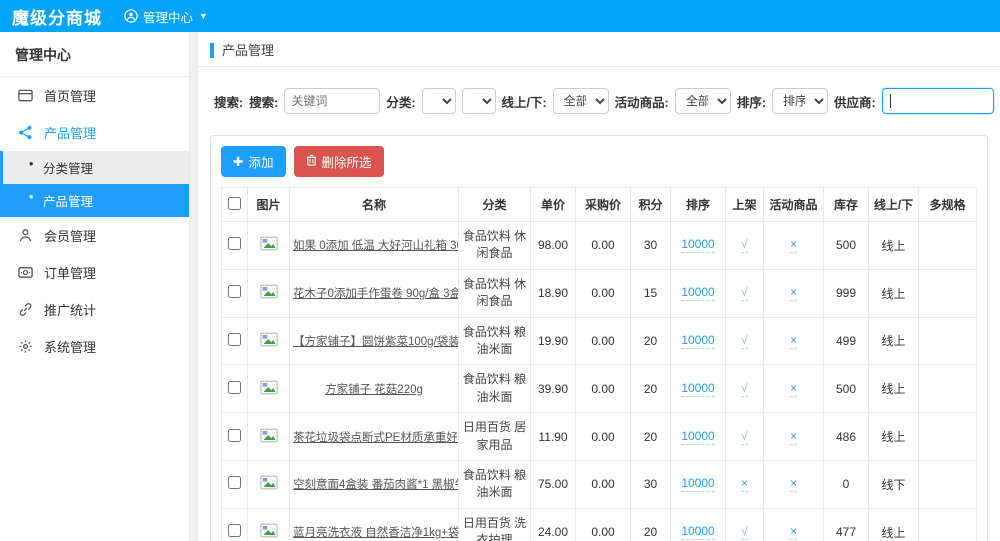  What do you see at coordinates (25, 132) in the screenshot?
I see `share-icon` at bounding box center [25, 132].